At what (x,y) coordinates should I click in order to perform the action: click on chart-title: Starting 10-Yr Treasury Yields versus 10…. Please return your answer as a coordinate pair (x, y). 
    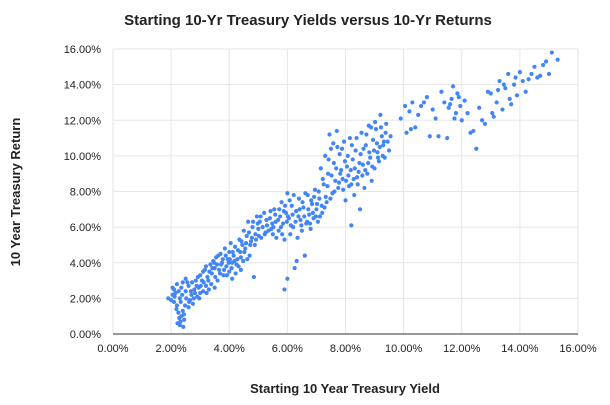
    Looking at the image, I should click on (308, 20).